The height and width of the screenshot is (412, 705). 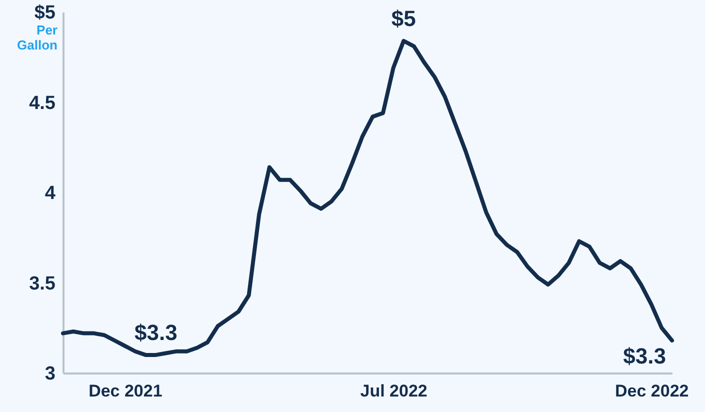 I want to click on x-tick-label: Dec 2021, so click(x=125, y=391).